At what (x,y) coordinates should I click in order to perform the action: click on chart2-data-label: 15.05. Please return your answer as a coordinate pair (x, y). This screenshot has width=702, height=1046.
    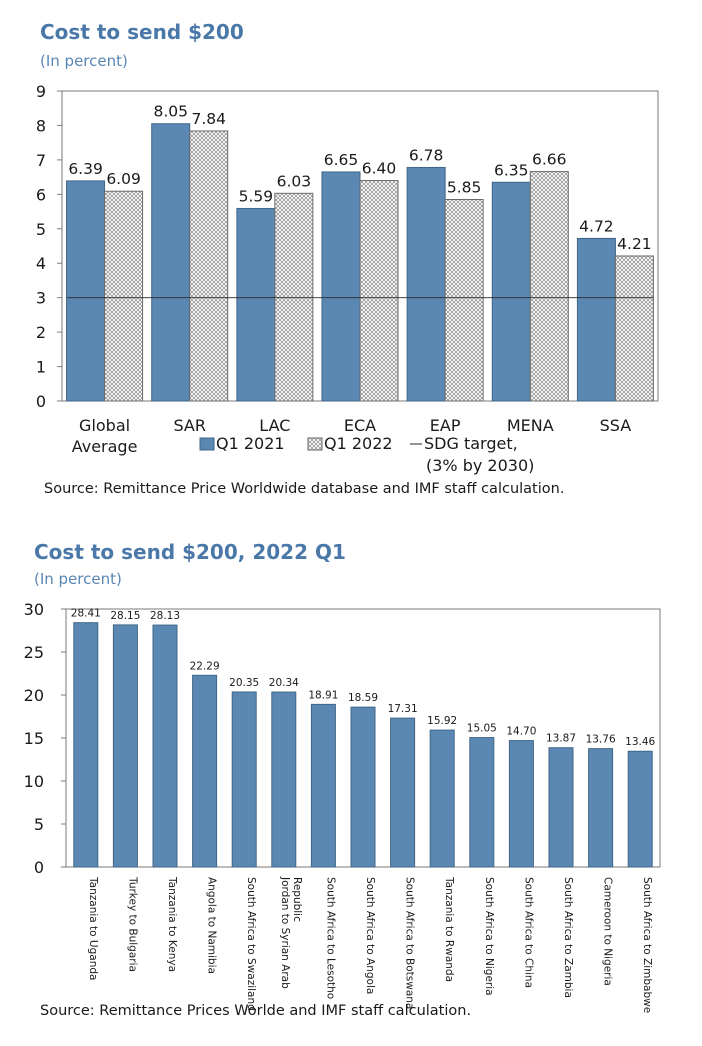
    Looking at the image, I should click on (482, 729).